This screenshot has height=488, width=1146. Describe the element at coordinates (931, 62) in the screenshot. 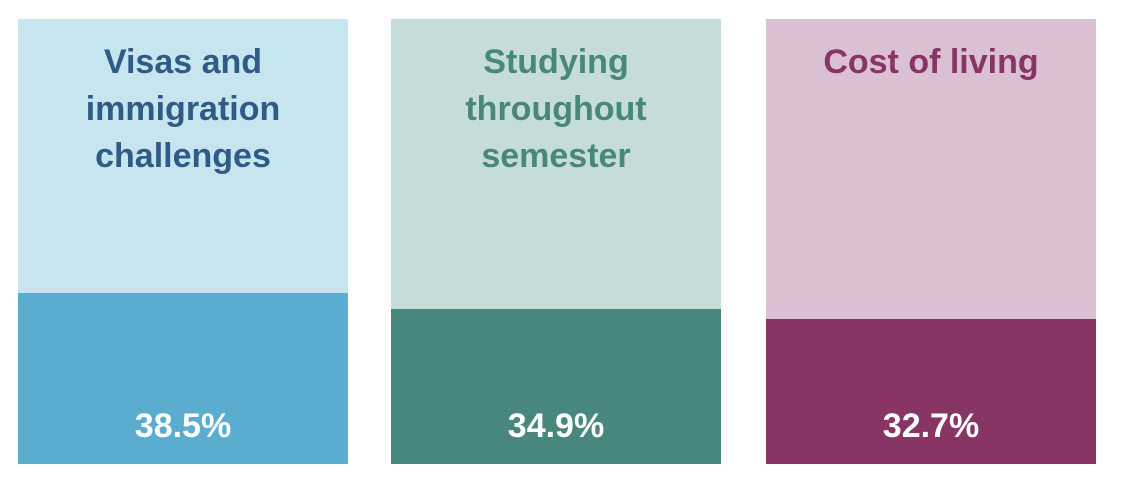

I see `category-label: Cost of living` at that location.